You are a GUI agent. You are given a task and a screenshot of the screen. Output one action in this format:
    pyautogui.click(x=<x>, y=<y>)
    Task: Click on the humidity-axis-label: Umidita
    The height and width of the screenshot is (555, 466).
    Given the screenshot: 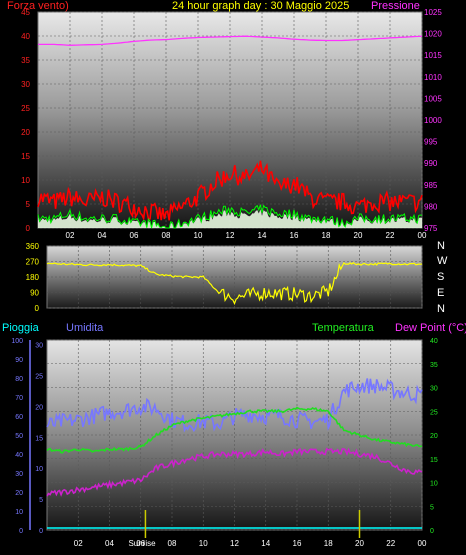 What is the action you would take?
    pyautogui.click(x=85, y=328)
    